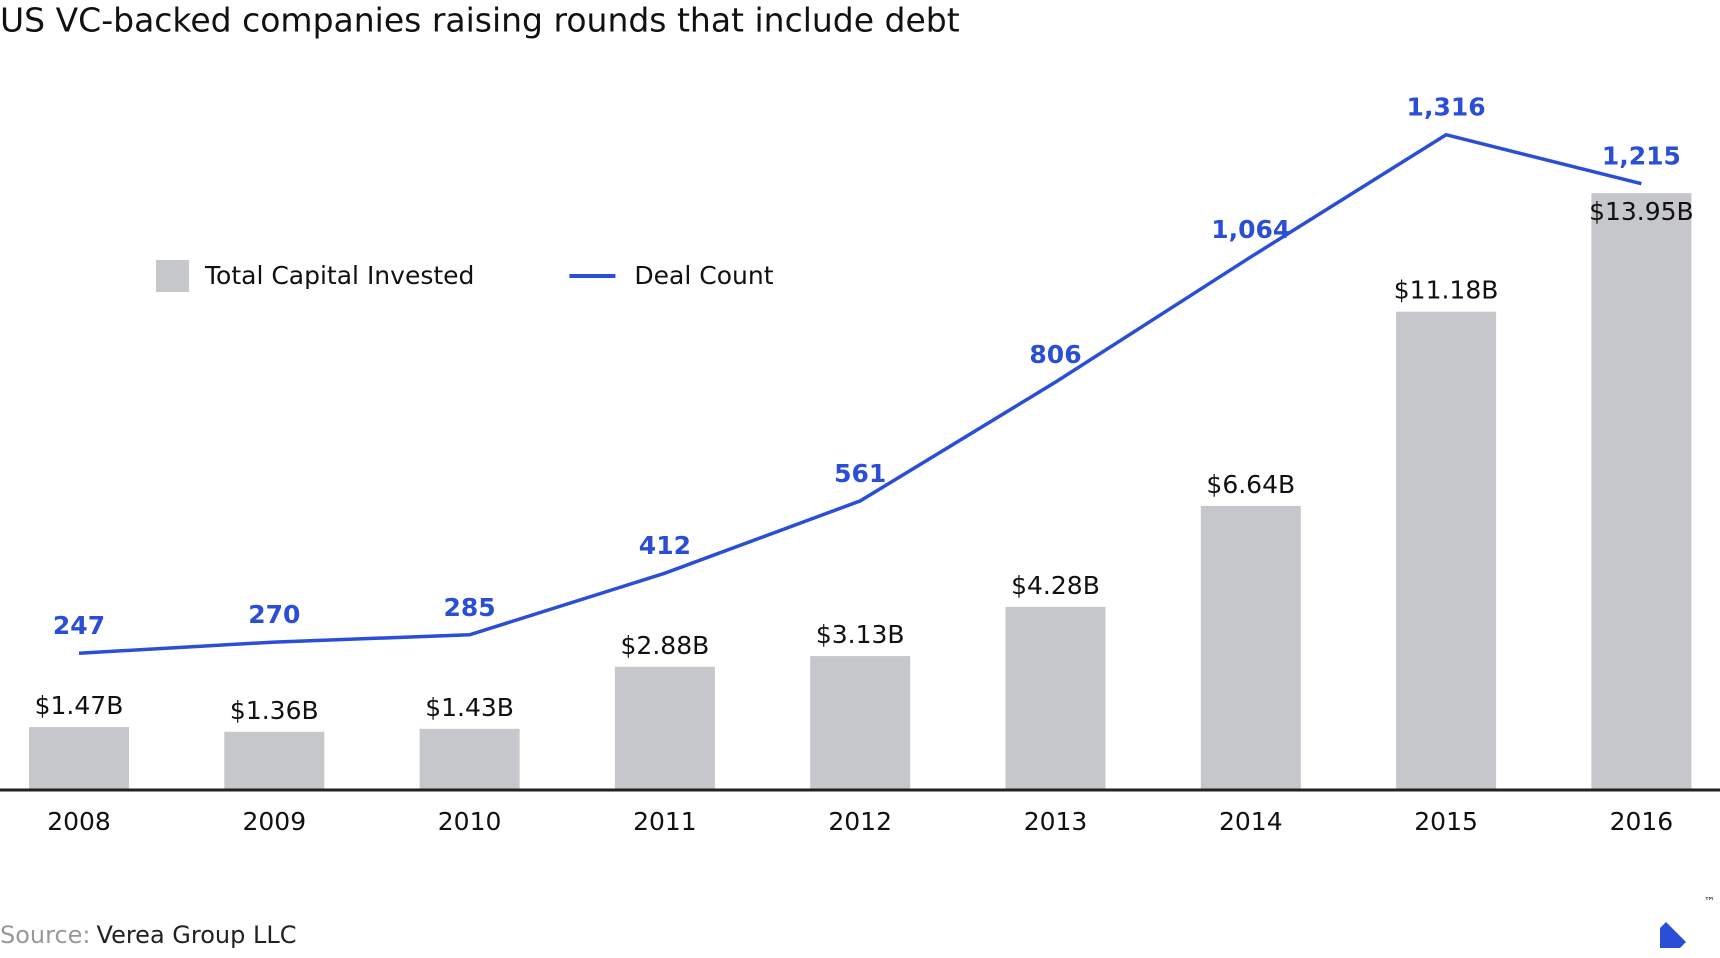 The image size is (1720, 958). I want to click on x-tick-label: 2008, so click(79, 821).